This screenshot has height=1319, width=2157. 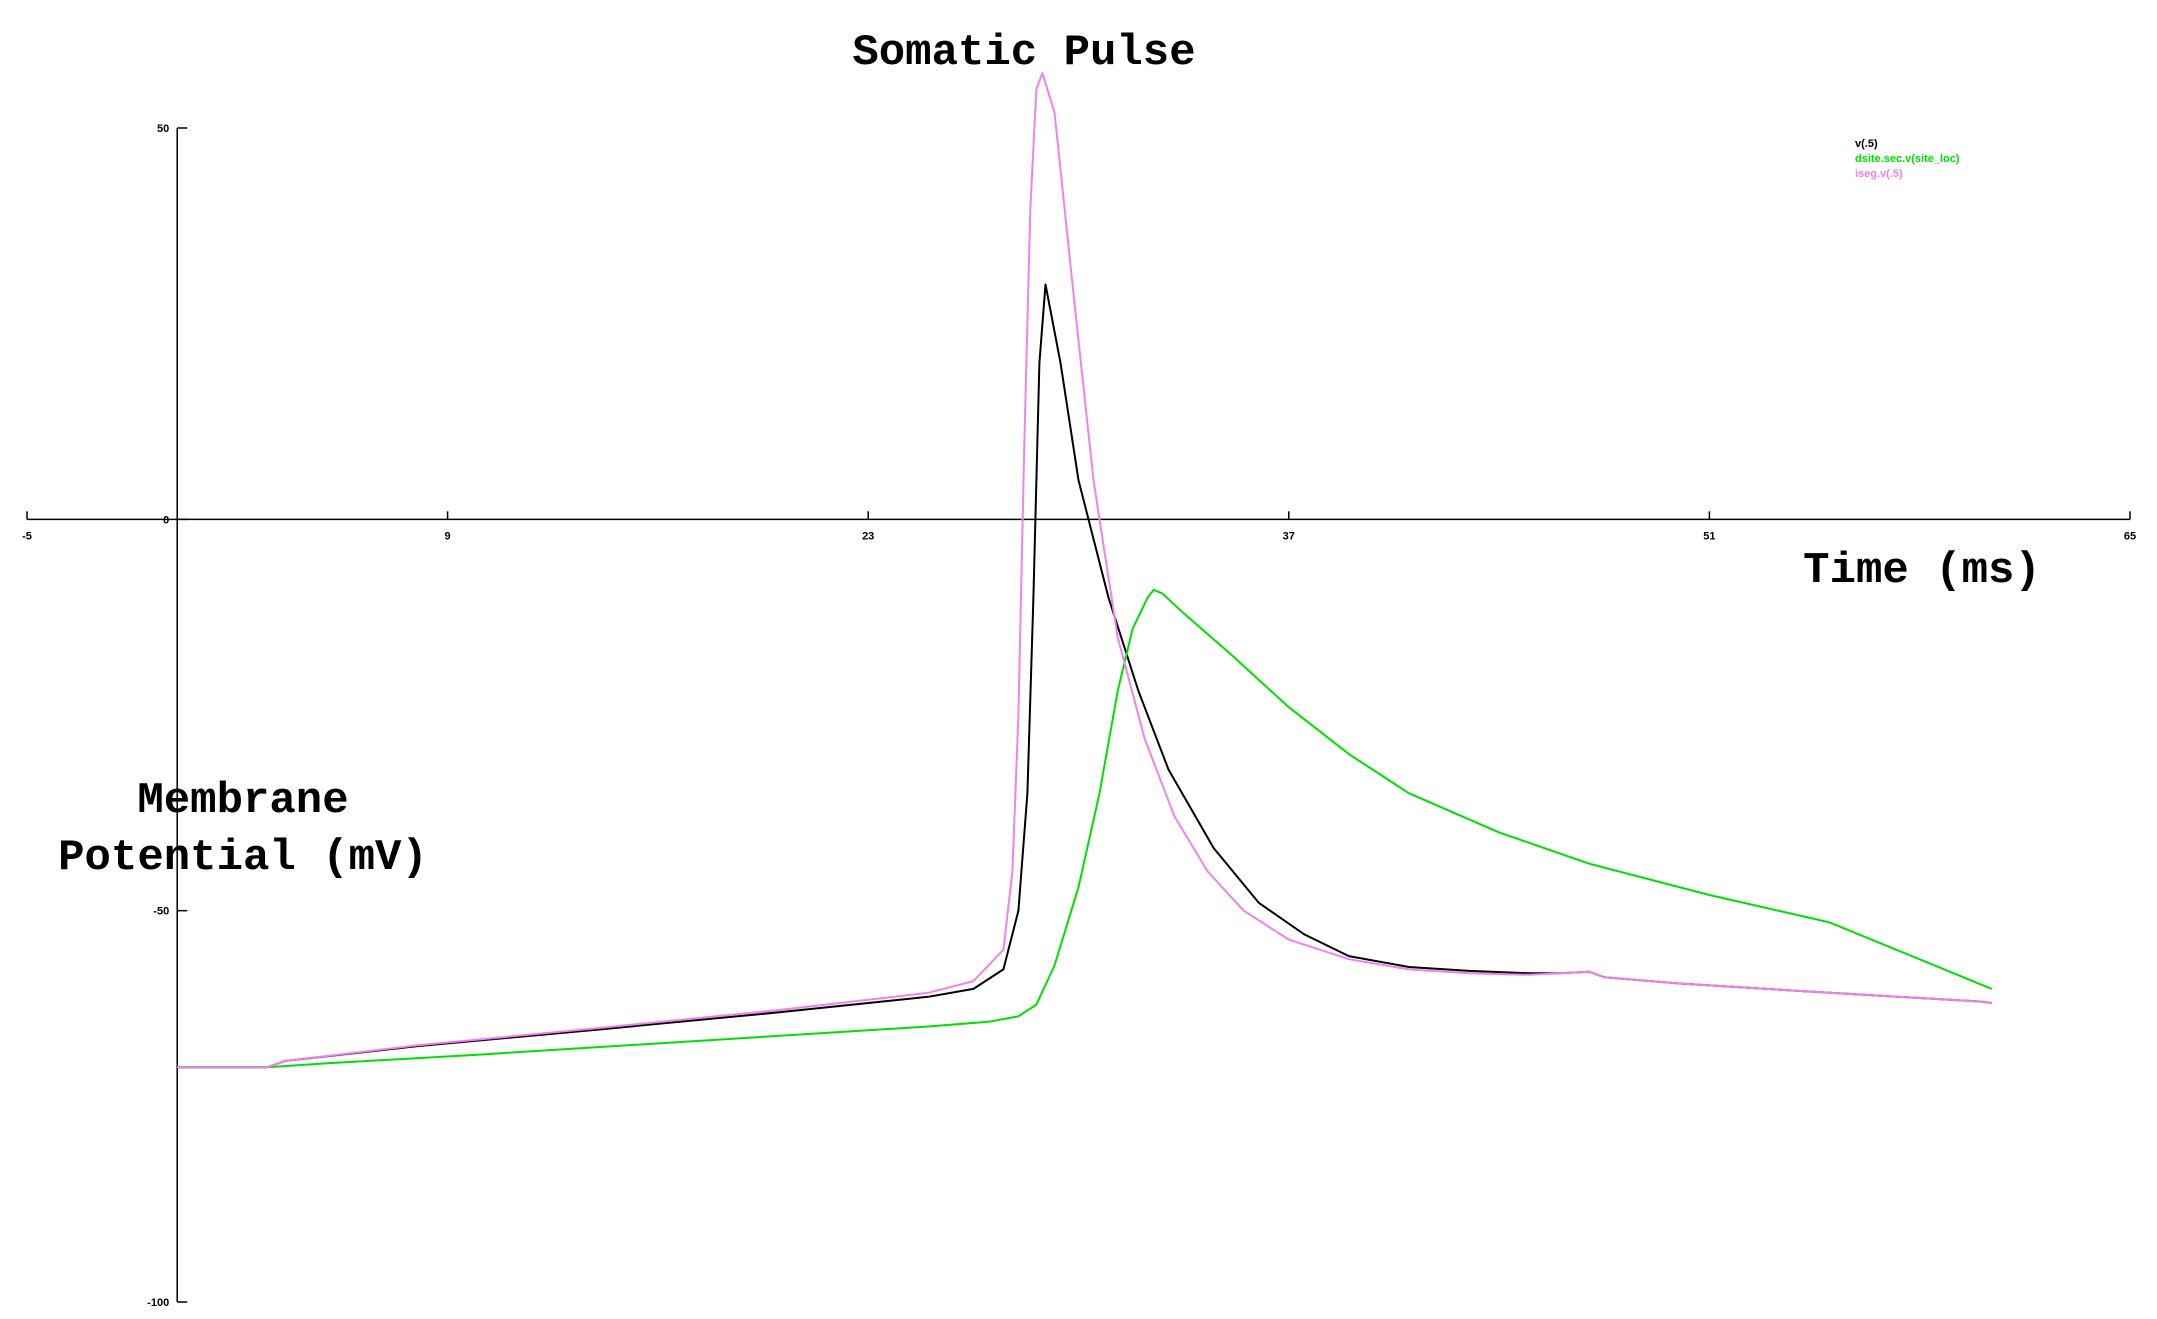 What do you see at coordinates (1289, 536) in the screenshot?
I see `x-tick-label: 37` at bounding box center [1289, 536].